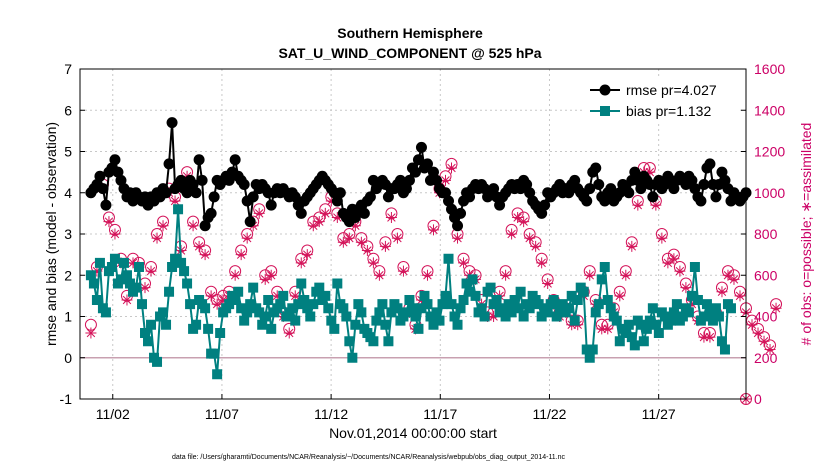 The height and width of the screenshot is (470, 830). What do you see at coordinates (440, 414) in the screenshot?
I see `x-tick-label: 11/17` at bounding box center [440, 414].